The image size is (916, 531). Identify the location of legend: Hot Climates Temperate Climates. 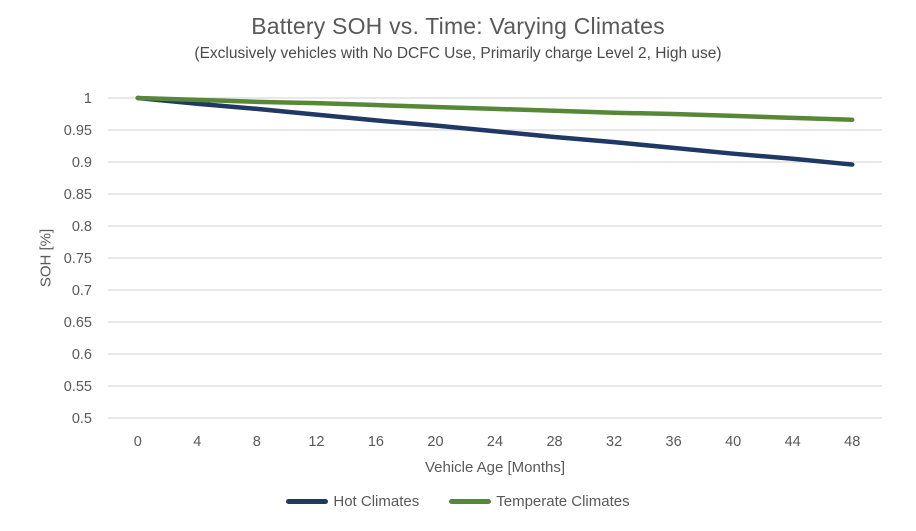
(458, 501).